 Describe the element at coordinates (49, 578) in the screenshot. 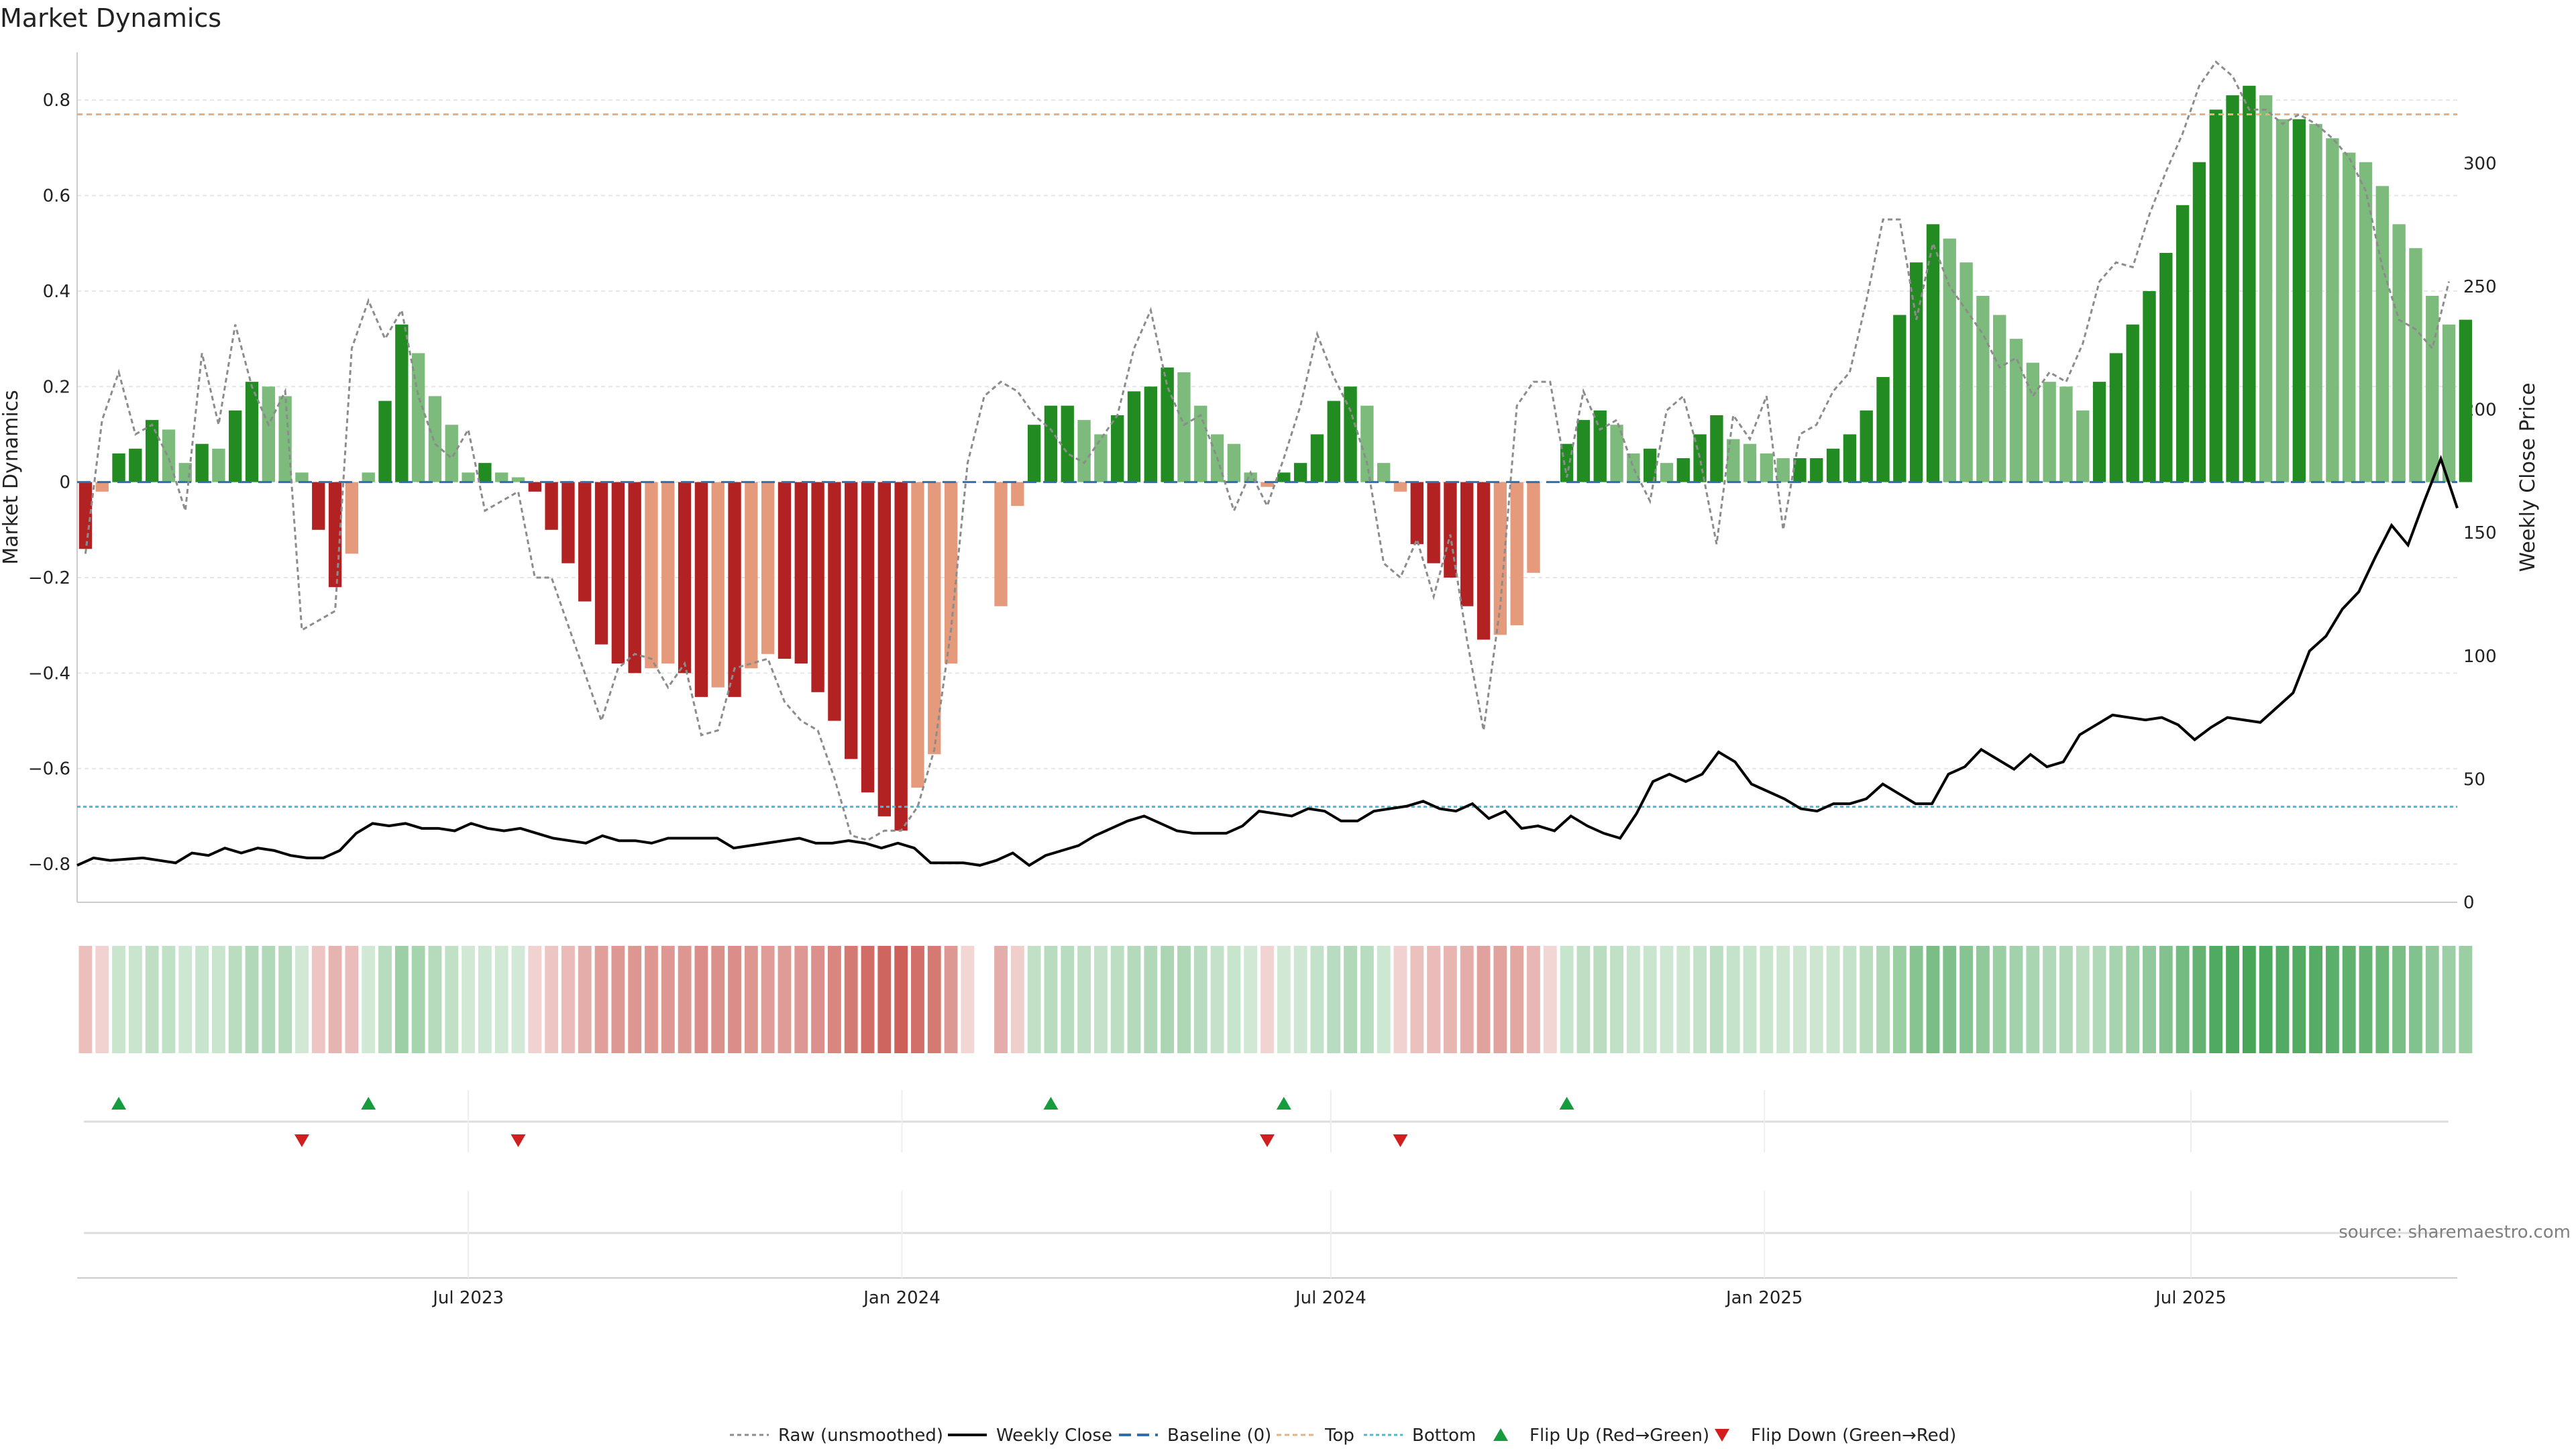

I see `y-left-tick-label: −0.2` at that location.